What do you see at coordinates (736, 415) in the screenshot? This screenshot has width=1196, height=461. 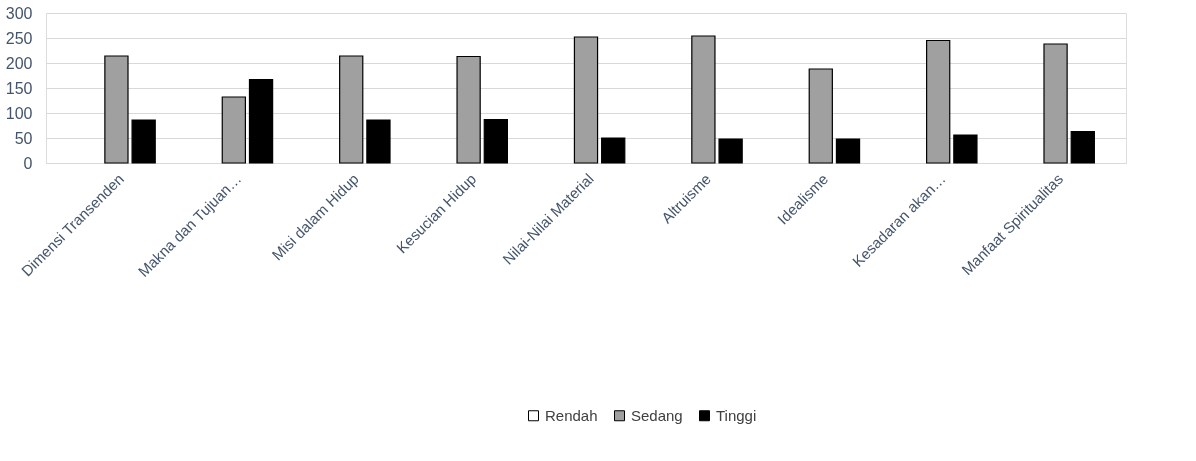 I see `legend-label: Tinggi` at bounding box center [736, 415].